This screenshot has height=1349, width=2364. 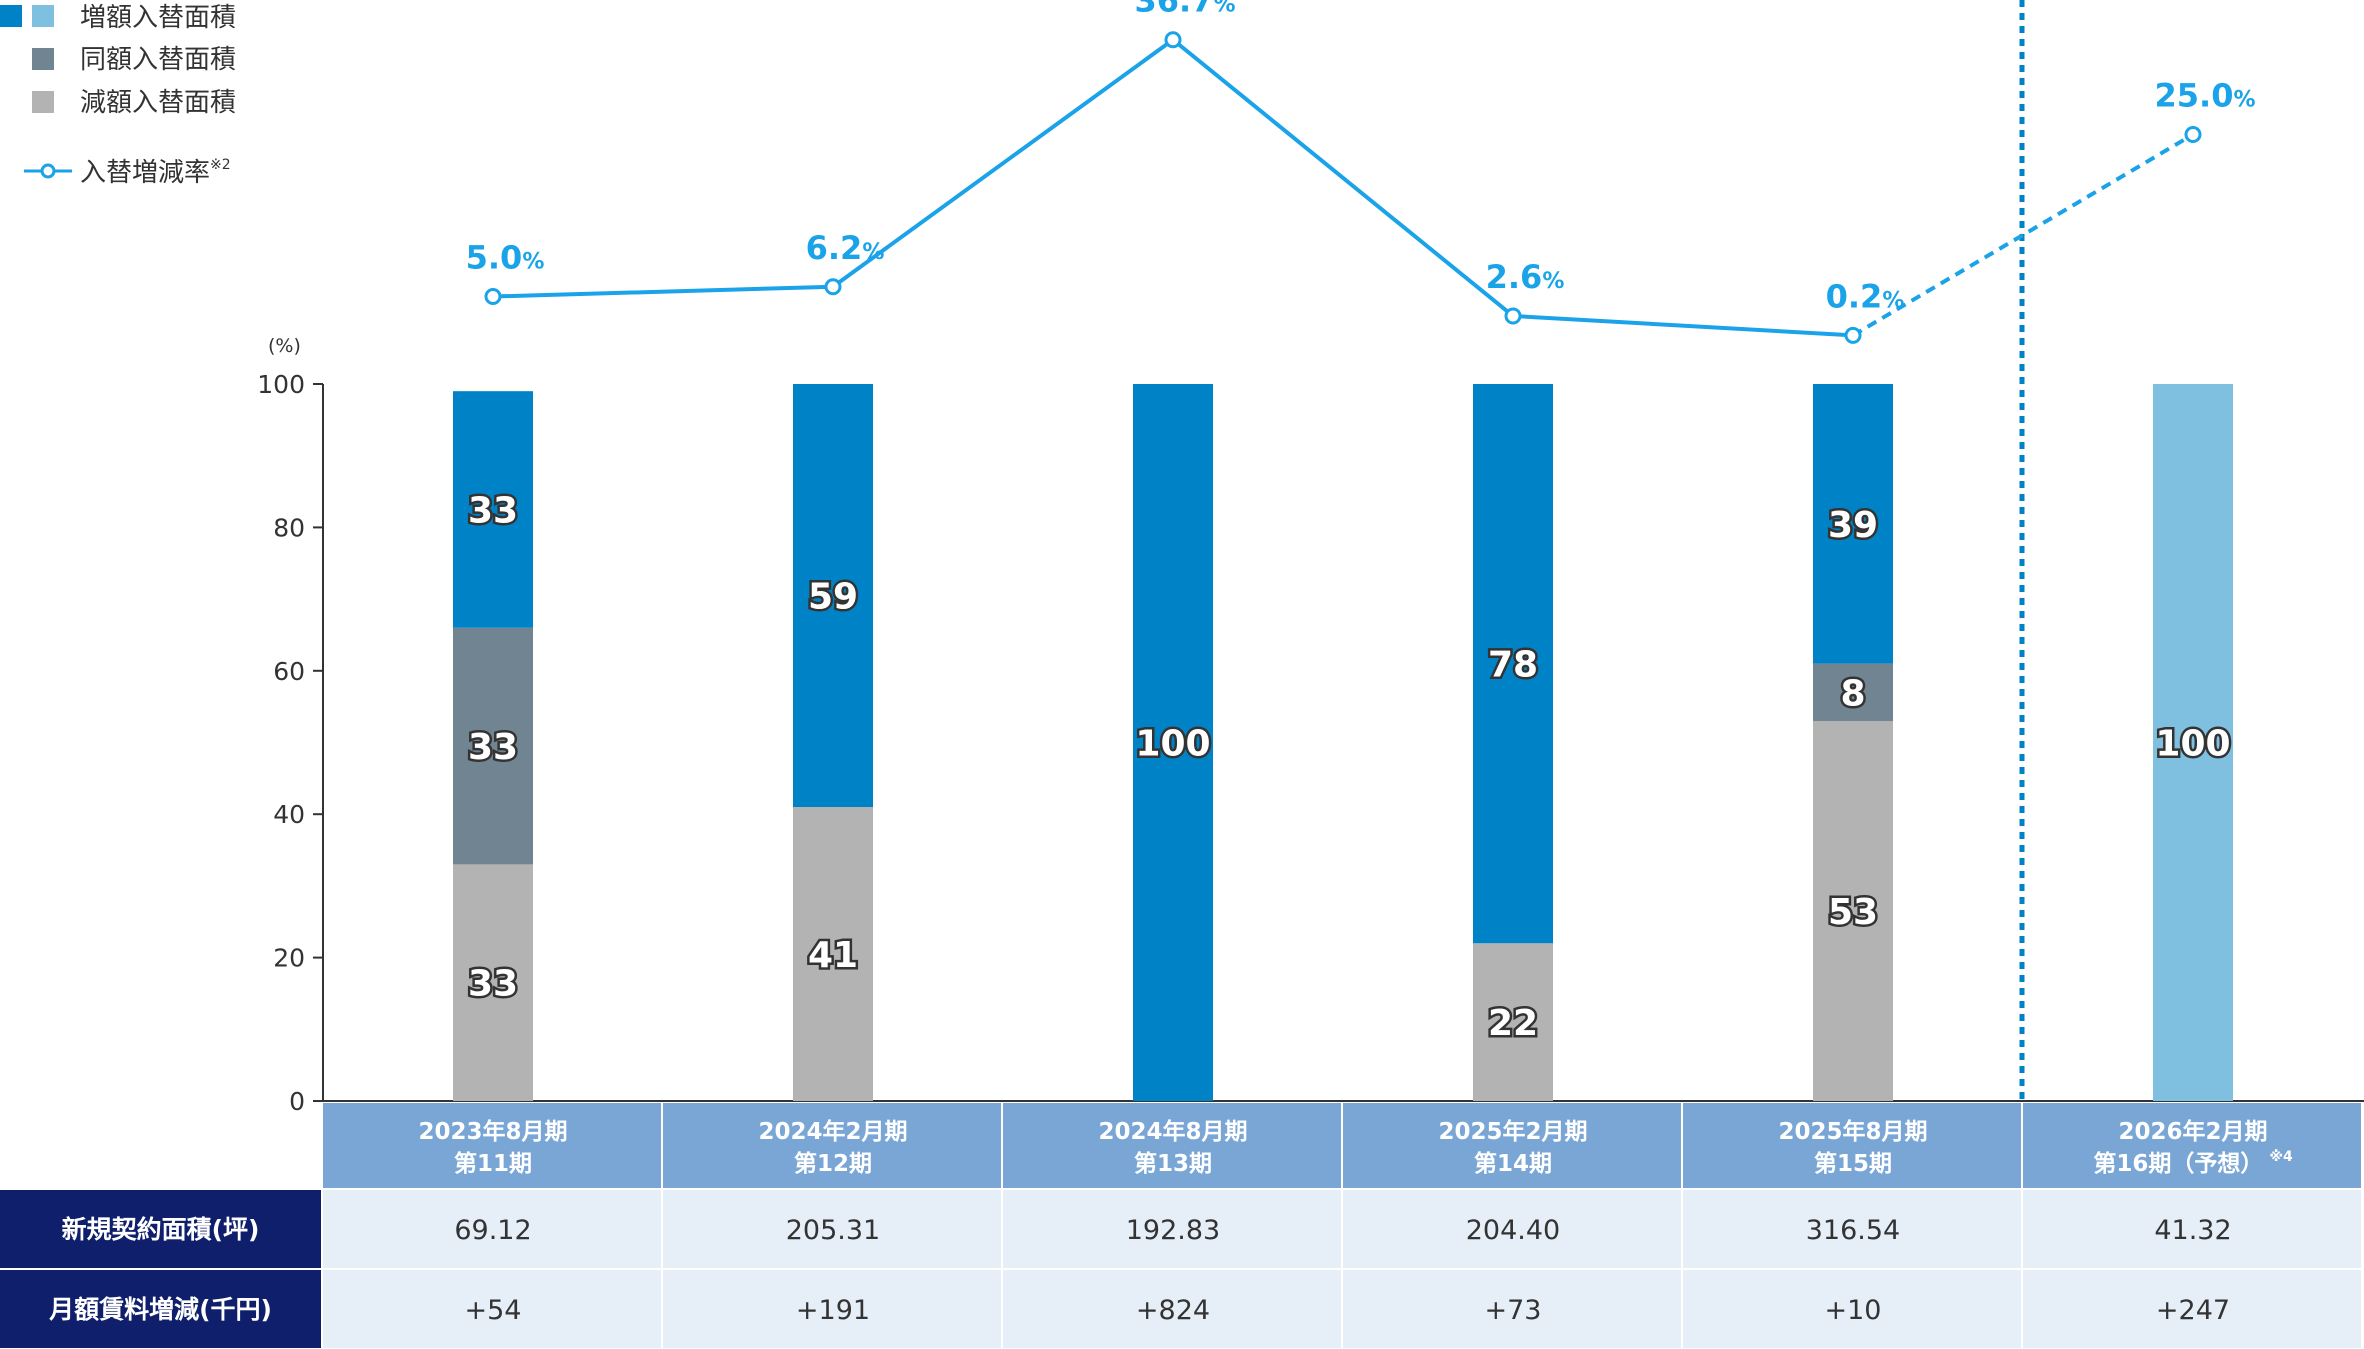 What do you see at coordinates (1173, 187) in the screenshot?
I see `rate-line-actual` at bounding box center [1173, 187].